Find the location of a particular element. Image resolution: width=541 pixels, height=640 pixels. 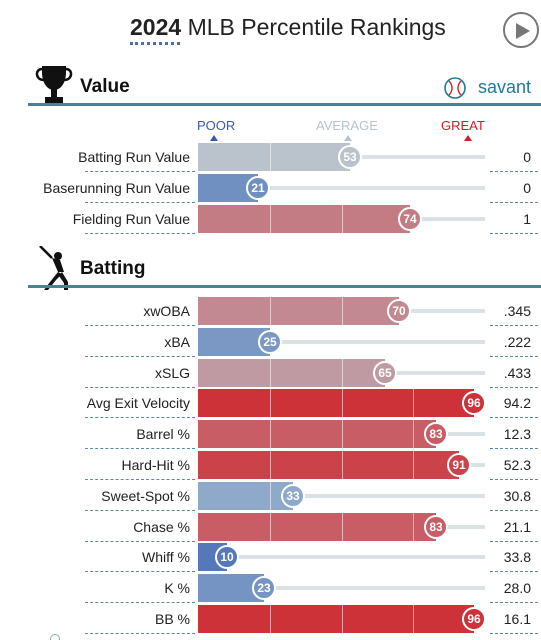

section-batting-header: Batting is located at coordinates (284, 267).